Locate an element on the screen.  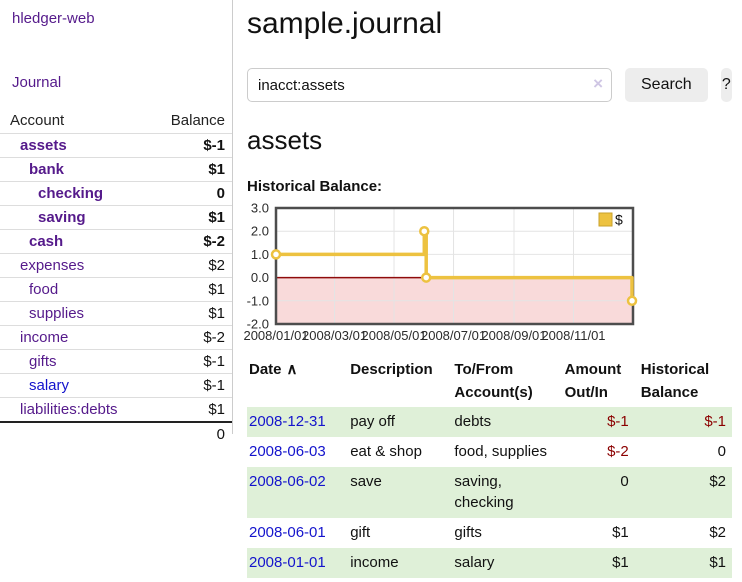
transaction-description: gift is located at coordinates (360, 532).